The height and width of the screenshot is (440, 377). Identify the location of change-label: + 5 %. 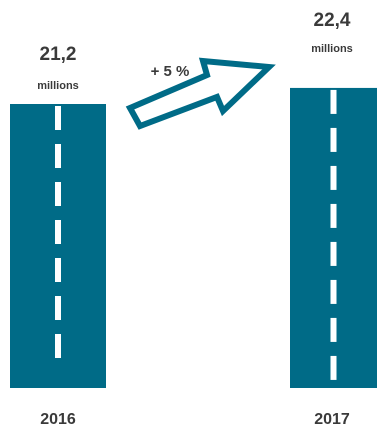
(170, 71).